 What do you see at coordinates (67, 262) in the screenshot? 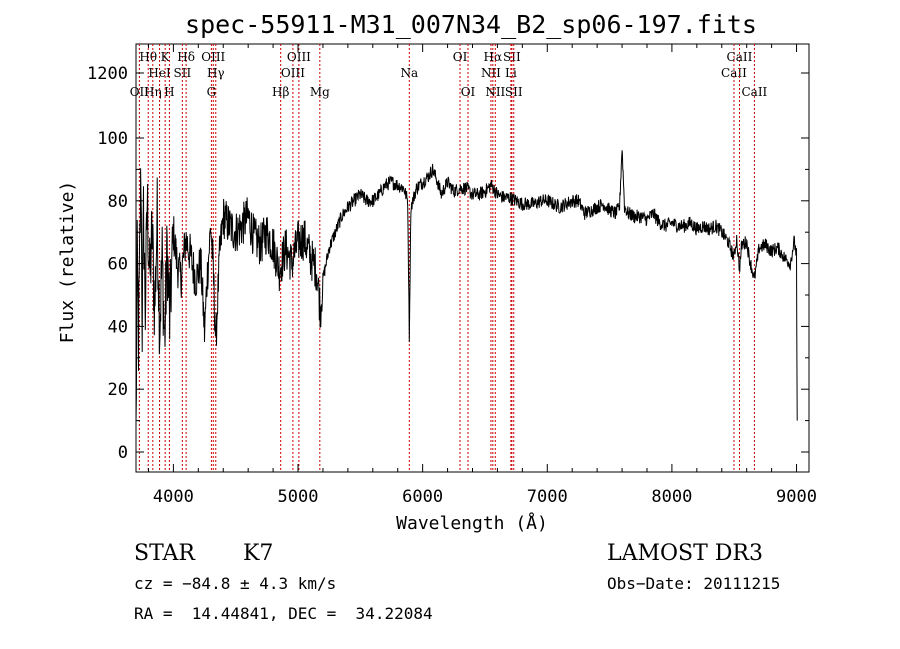
I see `y-axis-label: Flux (relative)` at bounding box center [67, 262].